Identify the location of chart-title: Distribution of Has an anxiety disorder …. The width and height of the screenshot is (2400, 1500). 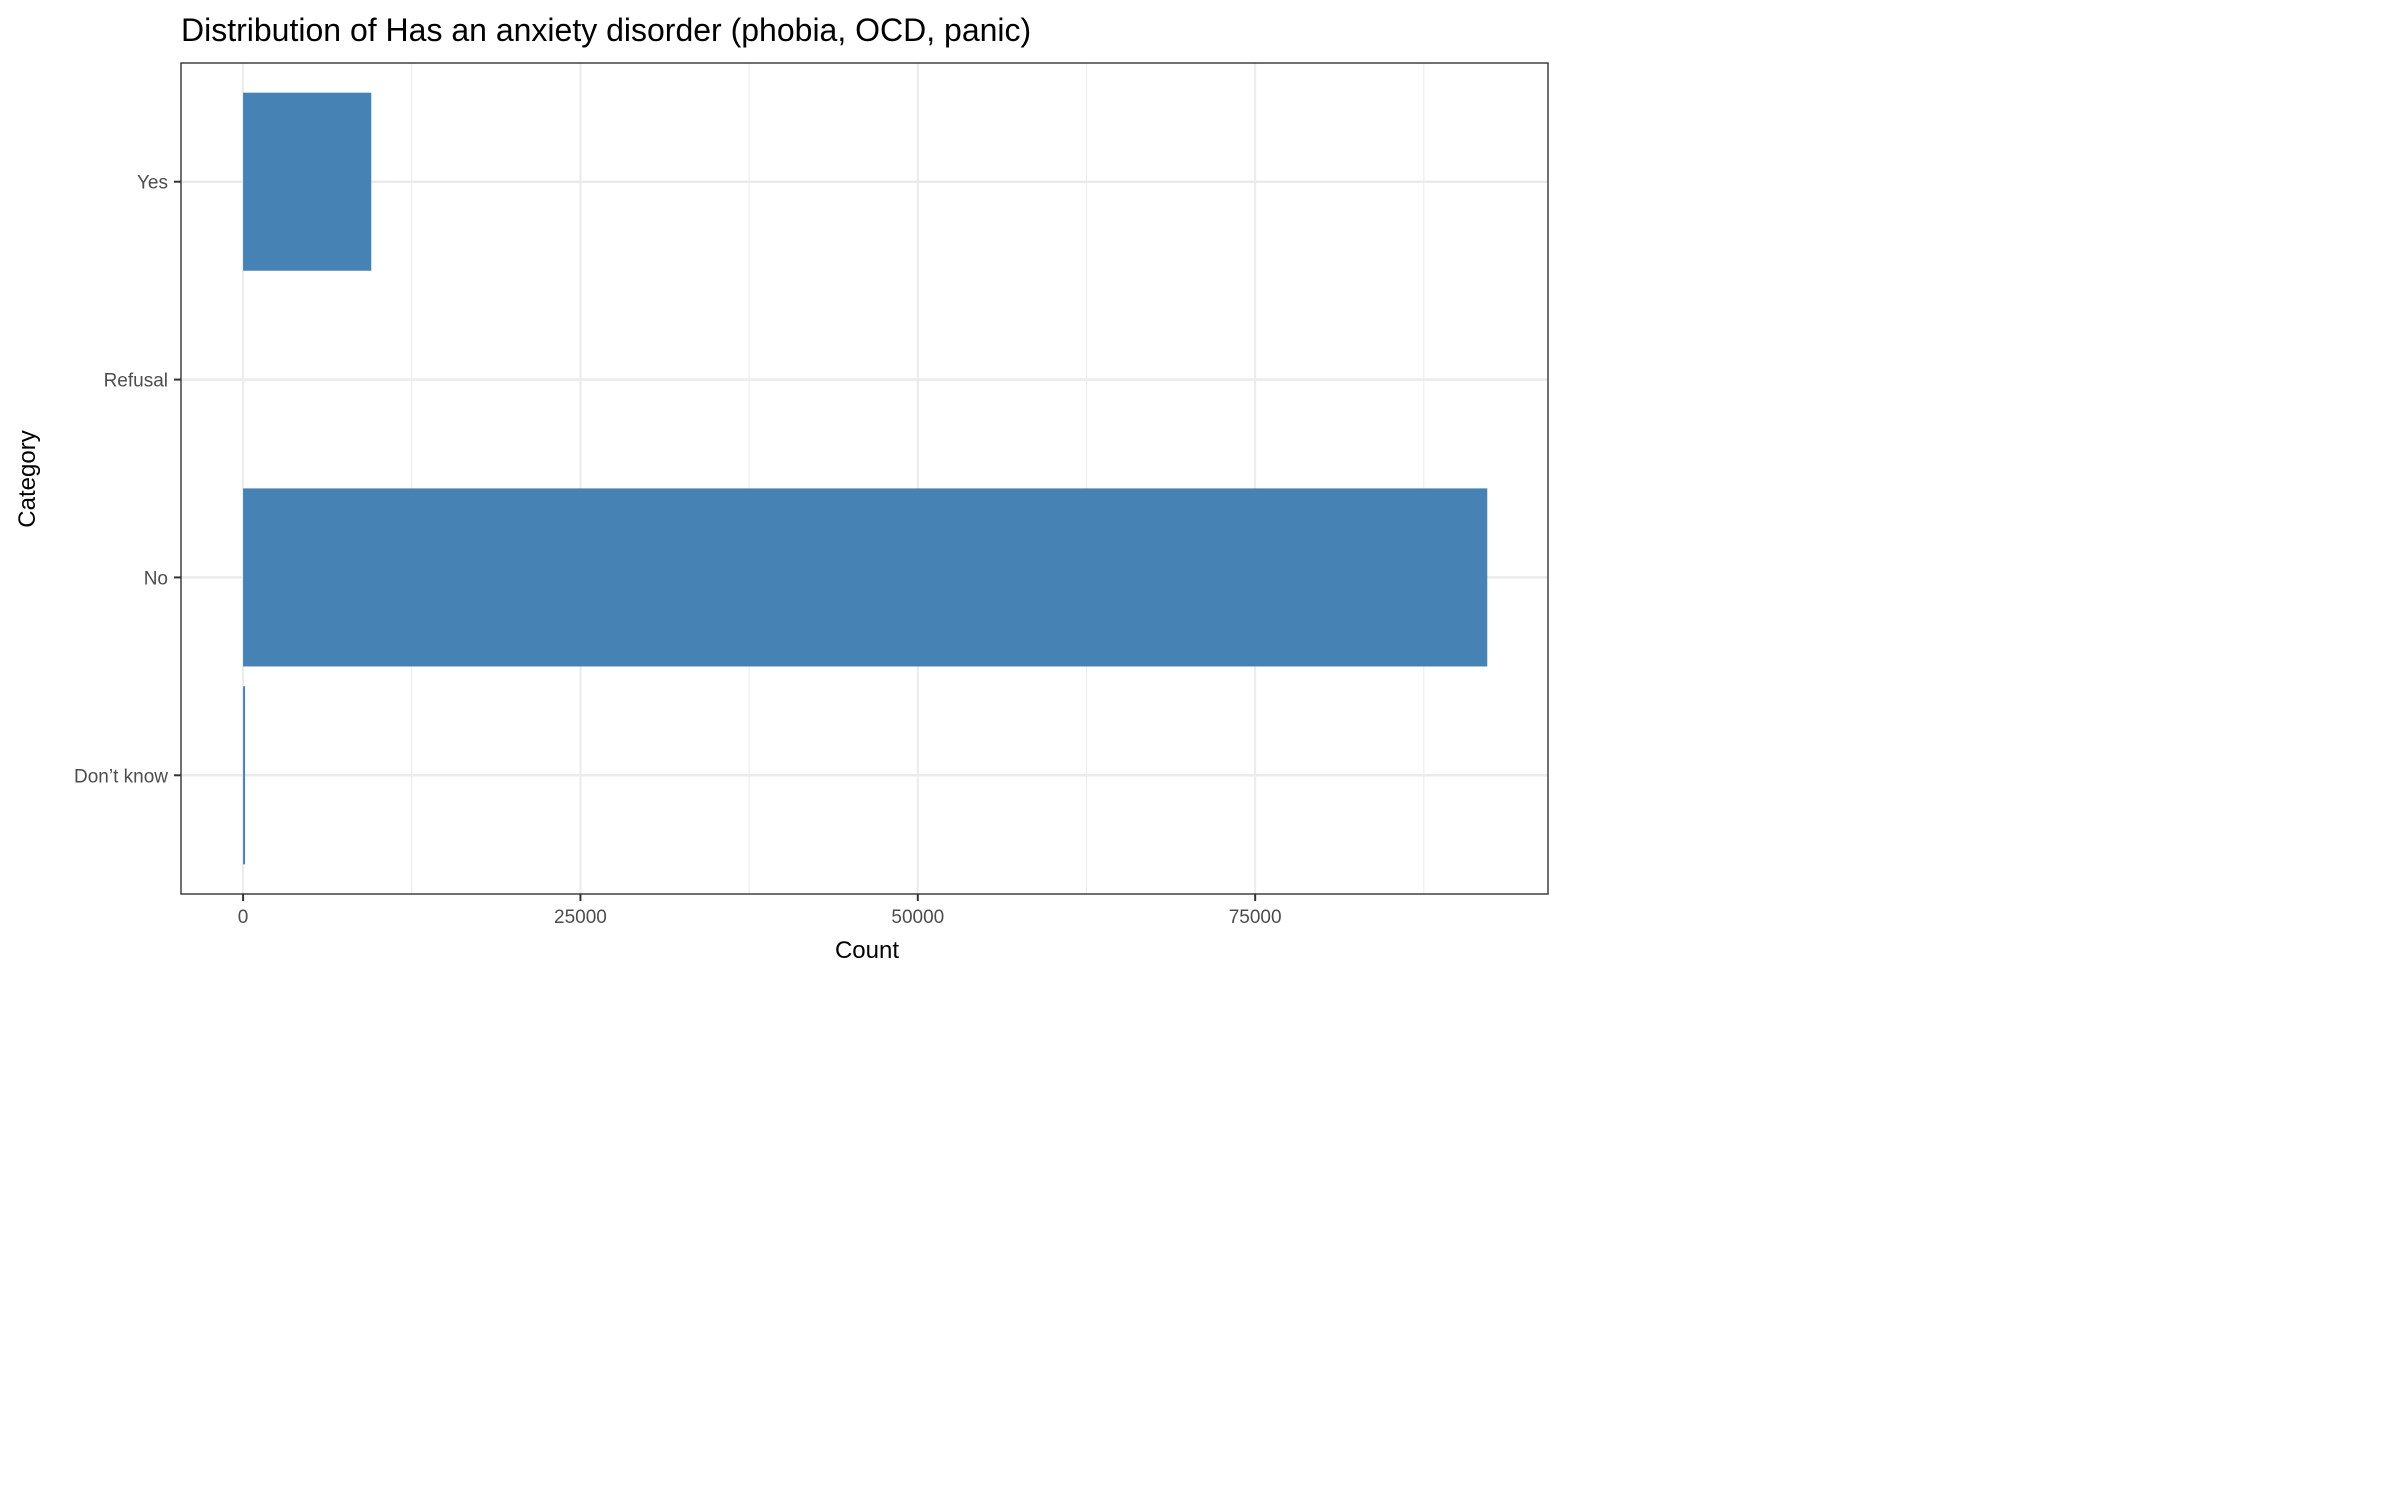
(606, 30).